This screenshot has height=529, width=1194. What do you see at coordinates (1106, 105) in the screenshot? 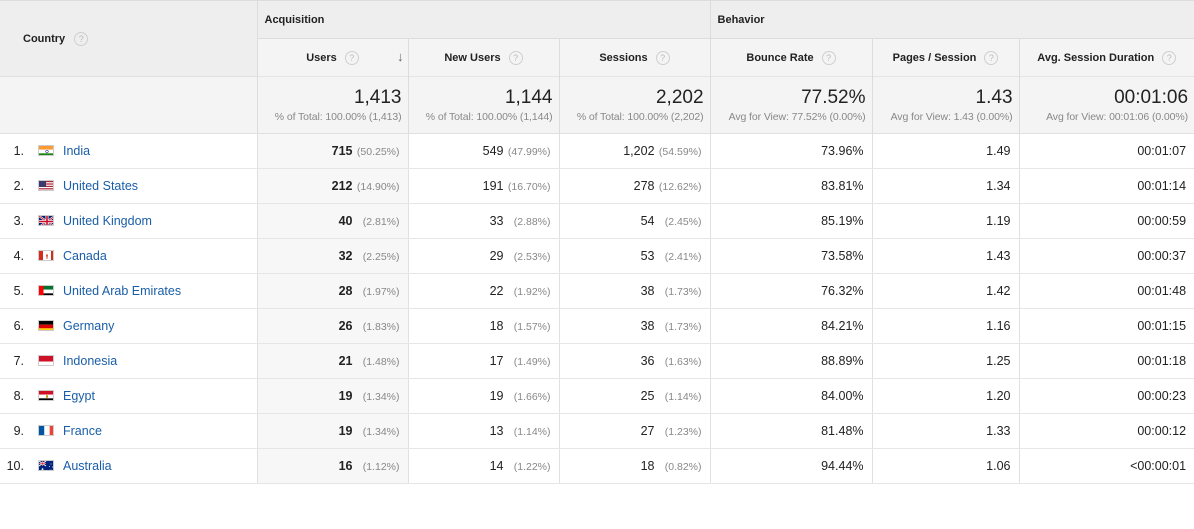
I see `total-avg-session-duration: 00:01:06 Avg for View: 00:01:06 (0.00%)` at bounding box center [1106, 105].